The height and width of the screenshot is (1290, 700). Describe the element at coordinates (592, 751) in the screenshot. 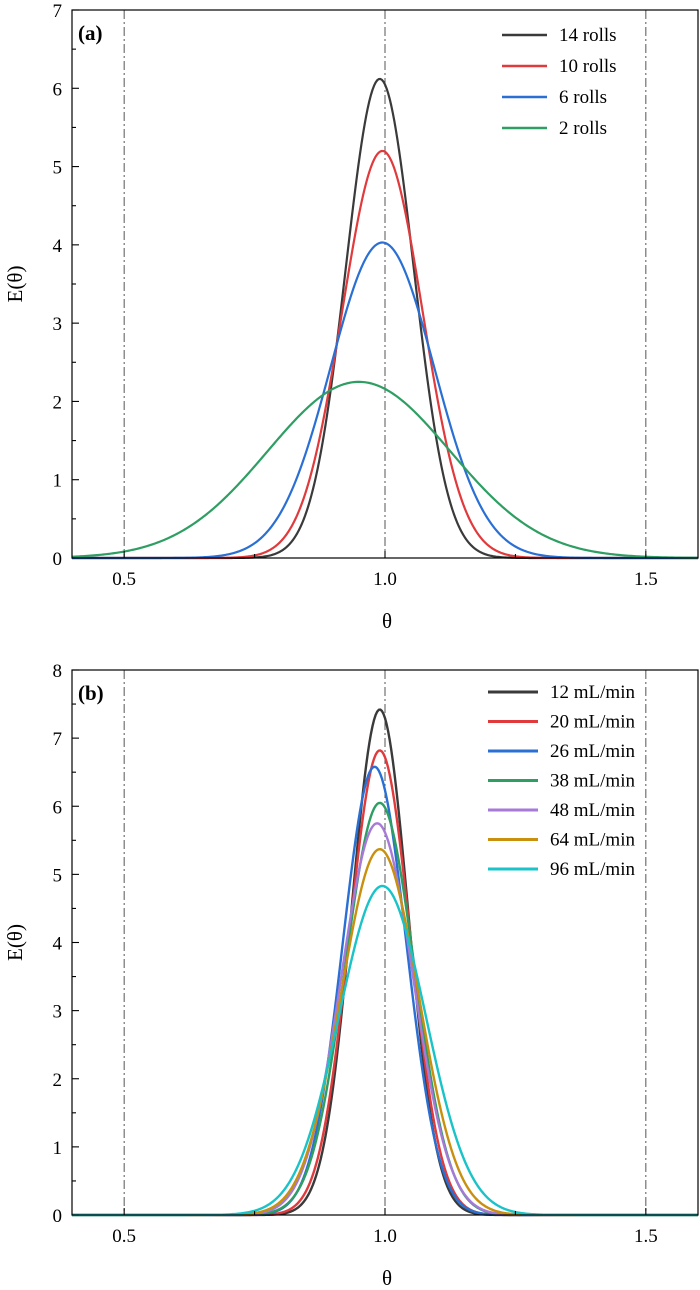

I see `legend-label: 26 mL/min` at that location.